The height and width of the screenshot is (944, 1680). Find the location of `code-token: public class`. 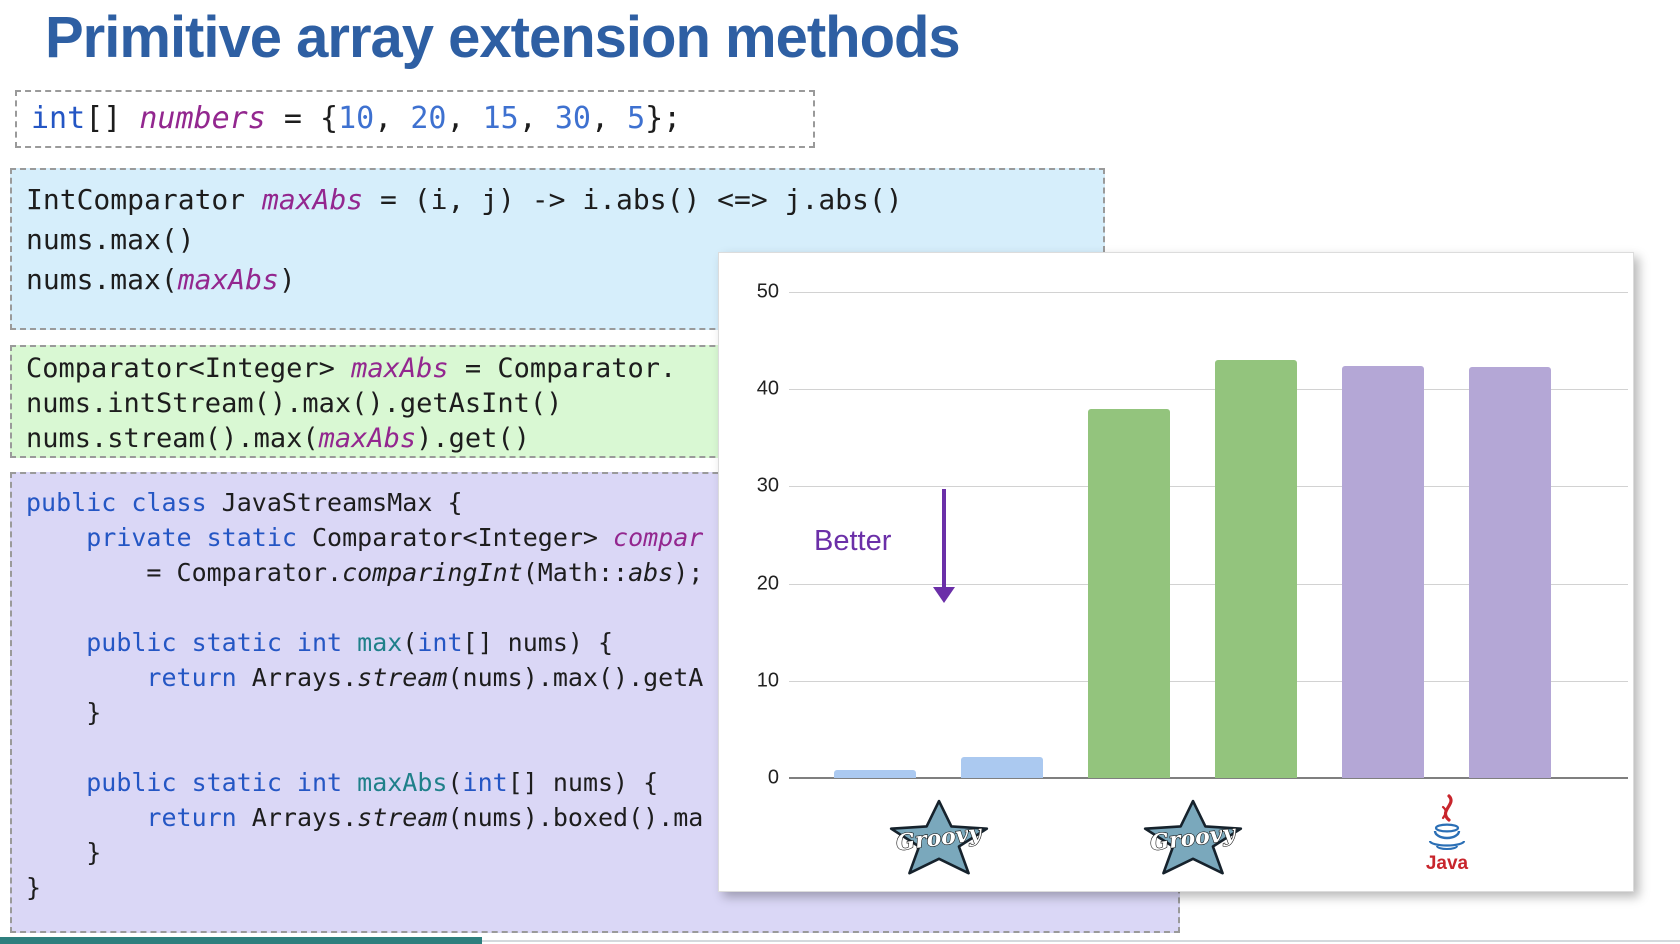

code-token: public class is located at coordinates (124, 502).